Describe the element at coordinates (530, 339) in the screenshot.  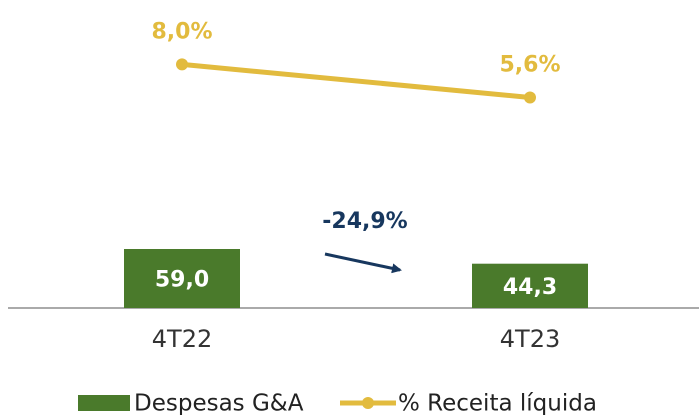
I see `x-tick-label: 4T23` at that location.